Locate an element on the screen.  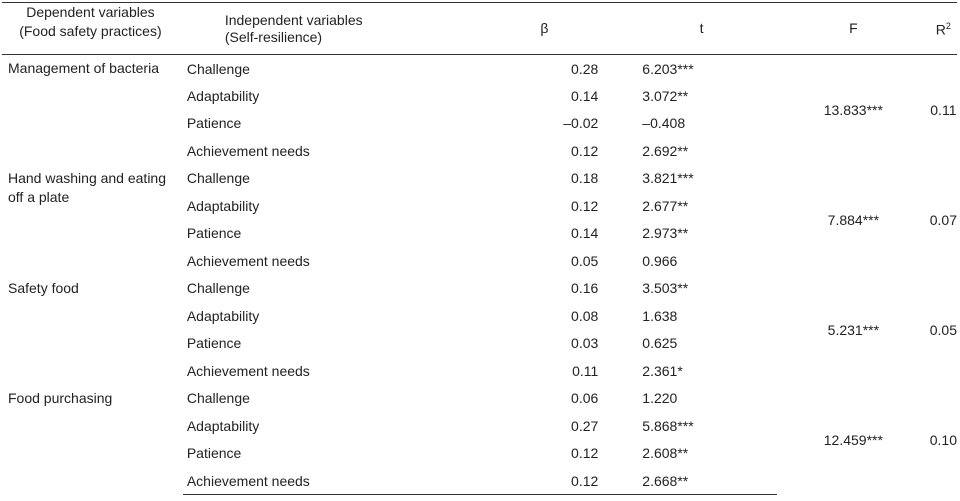
beta-cell: 0.03 is located at coordinates (585, 343).